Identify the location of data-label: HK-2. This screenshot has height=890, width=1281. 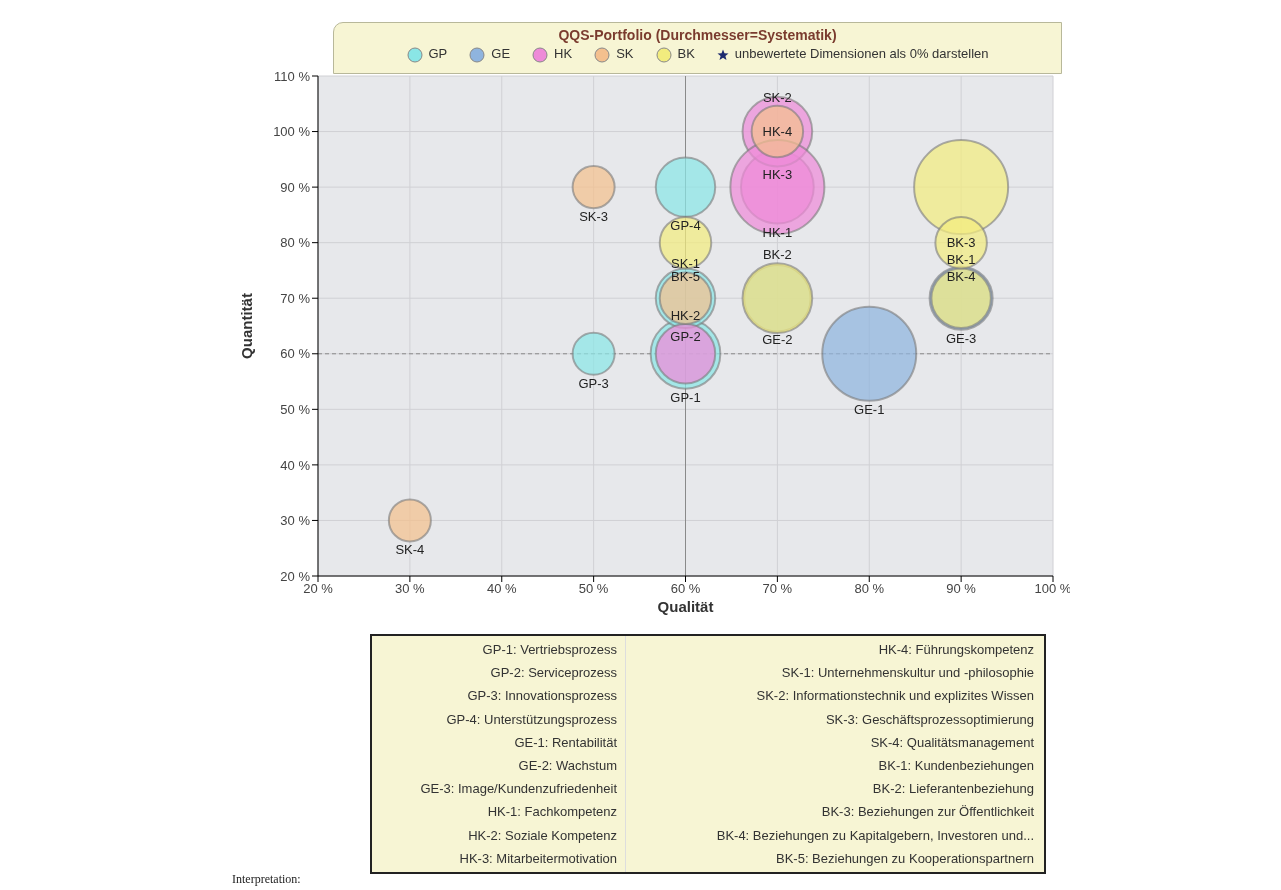
(685, 316).